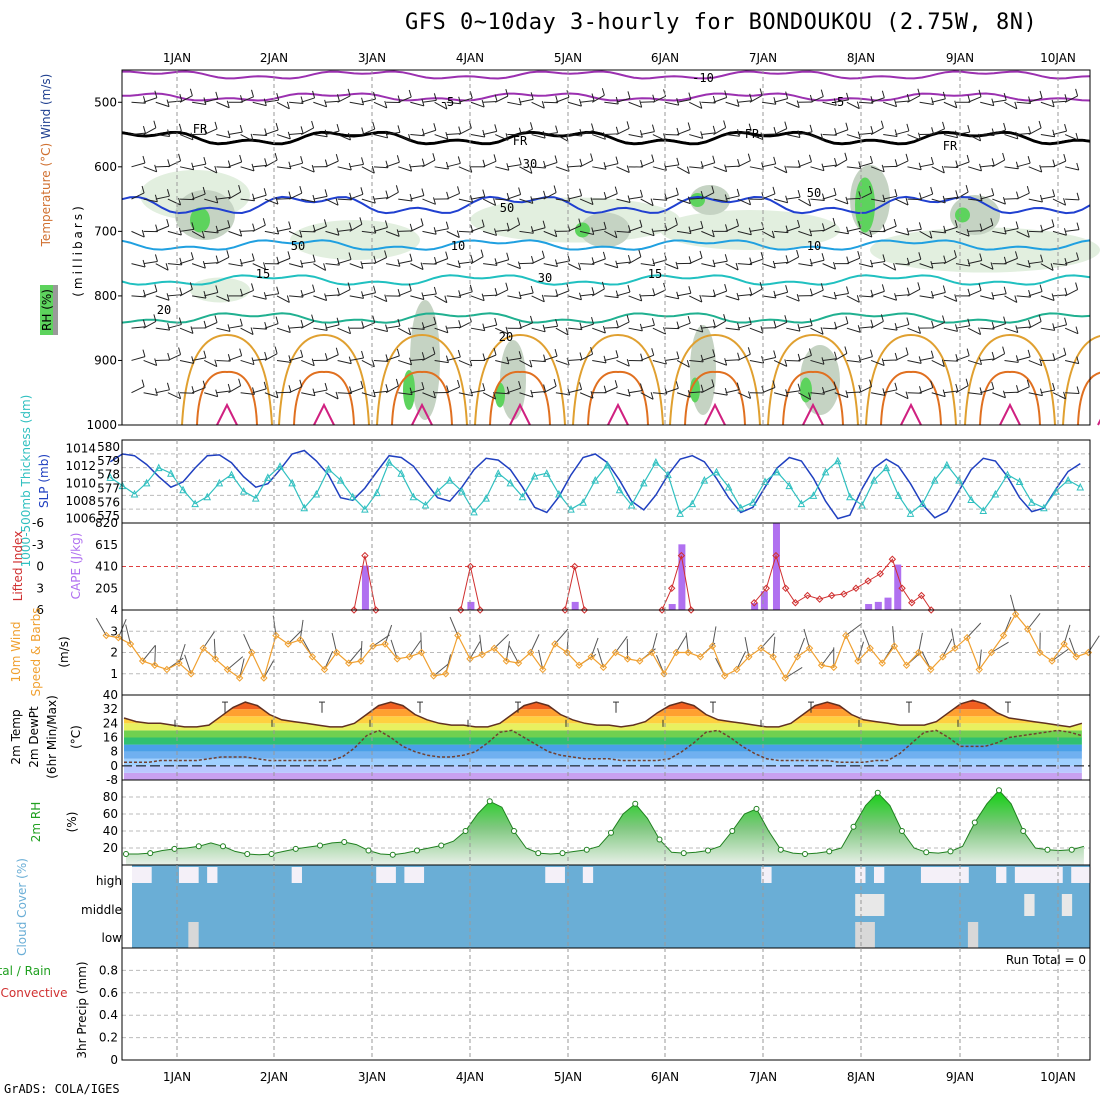 The image size is (1100, 1100). I want to click on rh-marker, so click(417, 850).